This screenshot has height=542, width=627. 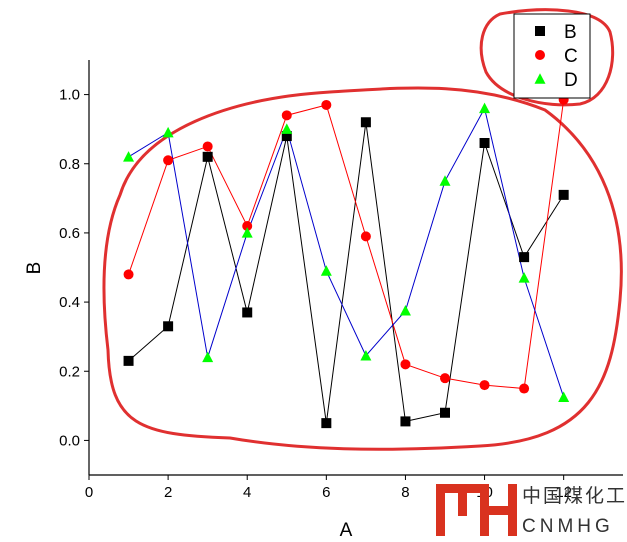 I want to click on legend-box, so click(x=552, y=56).